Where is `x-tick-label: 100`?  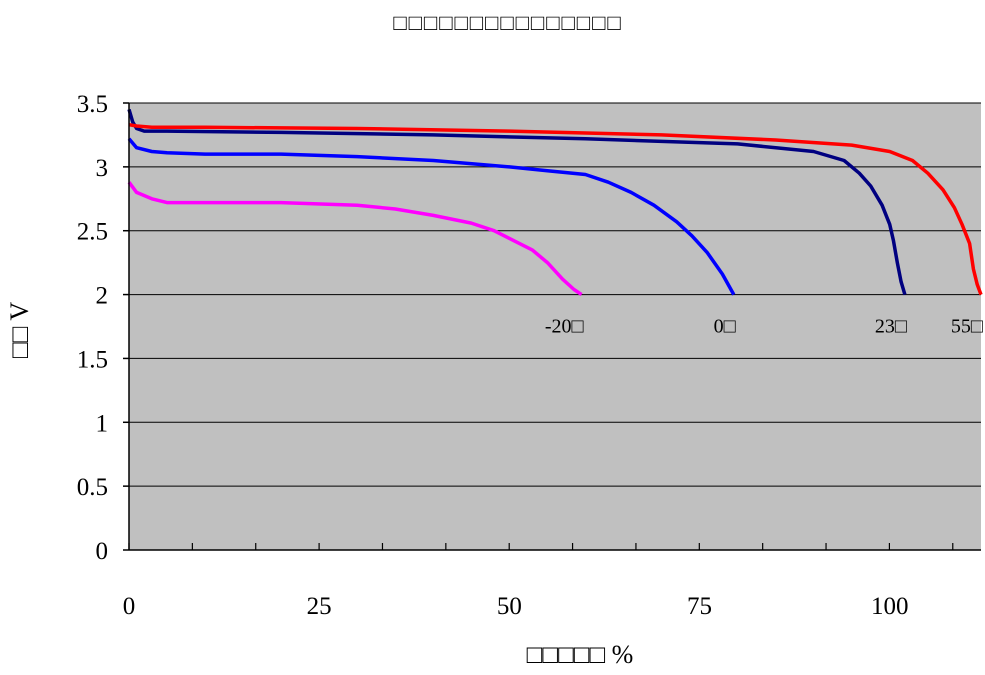 x-tick-label: 100 is located at coordinates (890, 606).